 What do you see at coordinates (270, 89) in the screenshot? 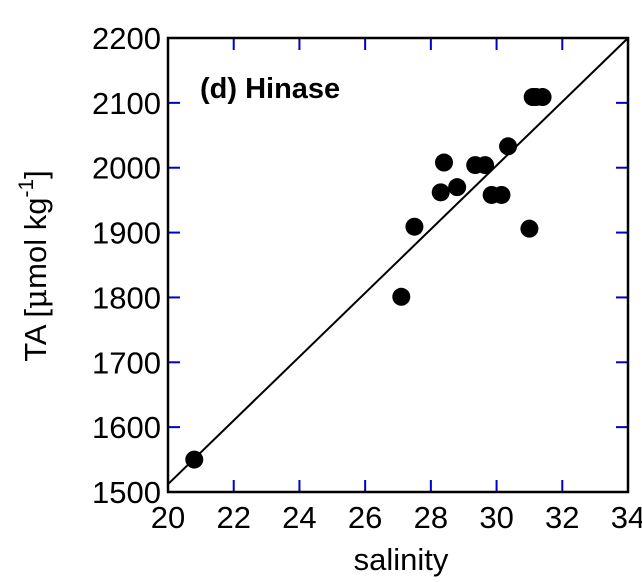
I see `chart-title: (d) Hinase` at bounding box center [270, 89].